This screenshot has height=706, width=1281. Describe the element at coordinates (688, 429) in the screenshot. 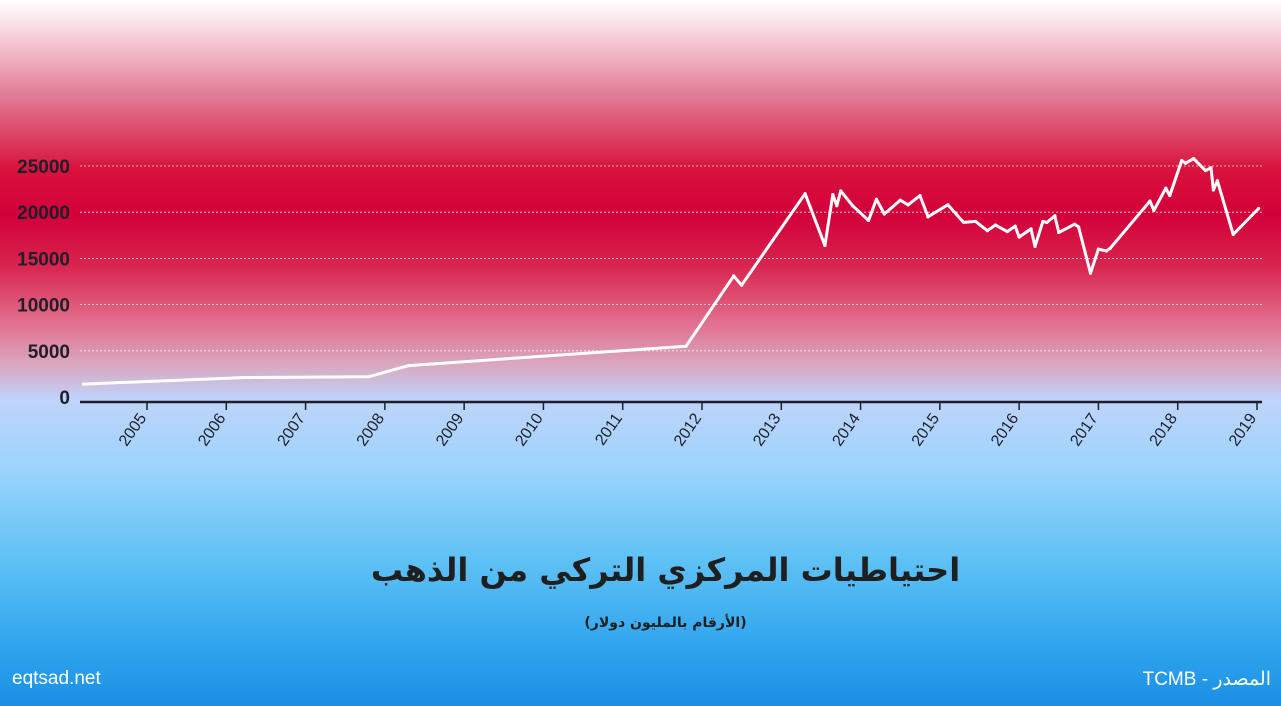

I see `x-tick-label: 2012` at that location.